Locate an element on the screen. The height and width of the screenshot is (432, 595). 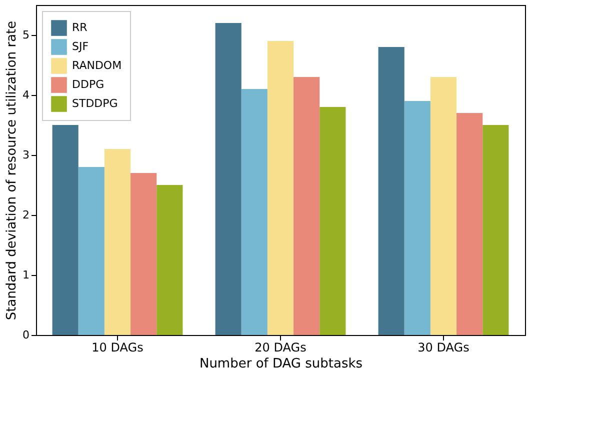
legend-label: SJF is located at coordinates (80, 46).